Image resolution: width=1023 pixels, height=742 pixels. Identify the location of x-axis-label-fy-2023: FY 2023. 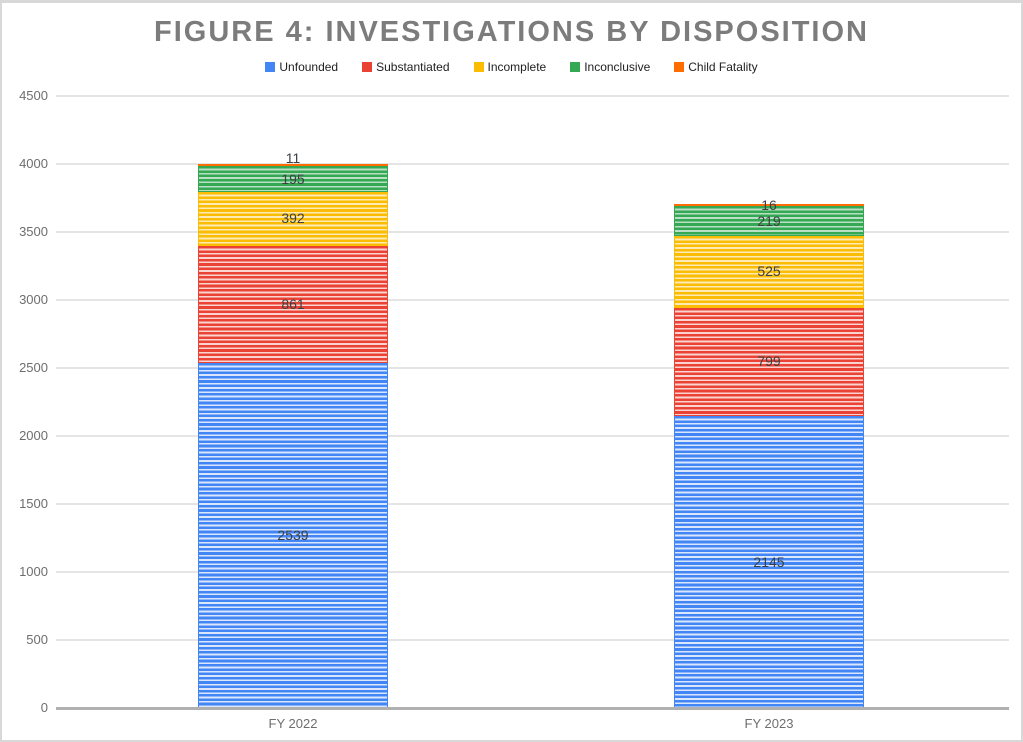
(769, 723).